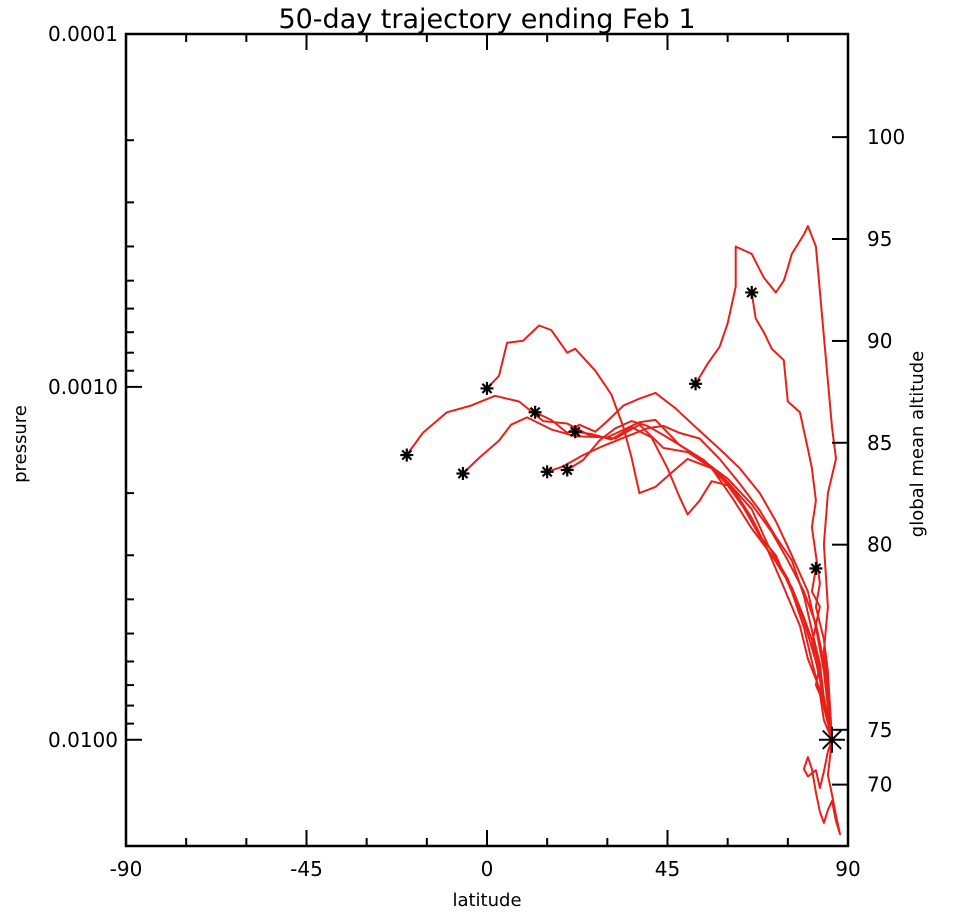 The width and height of the screenshot is (958, 915). What do you see at coordinates (879, 730) in the screenshot?
I see `y2-tick-label: 75` at bounding box center [879, 730].